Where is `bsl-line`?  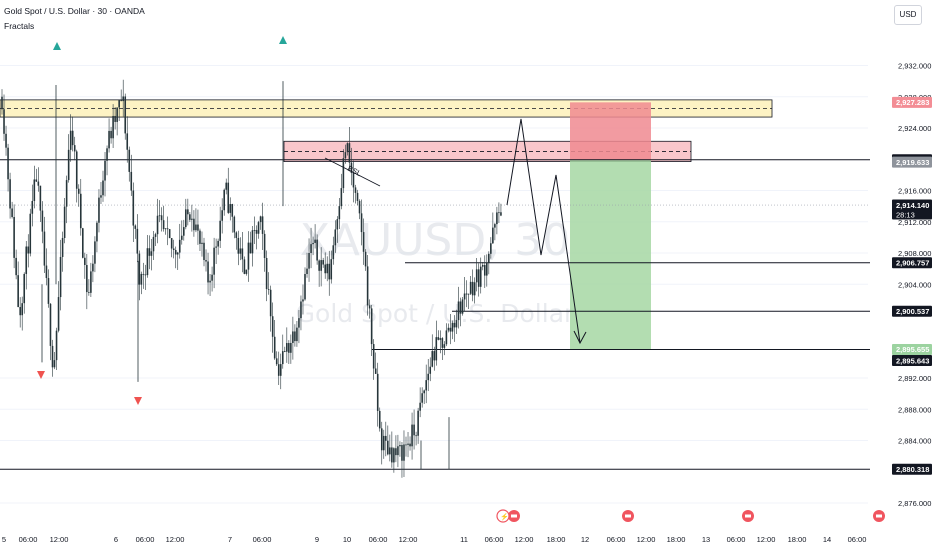
bsl-line is located at coordinates (352, 172).